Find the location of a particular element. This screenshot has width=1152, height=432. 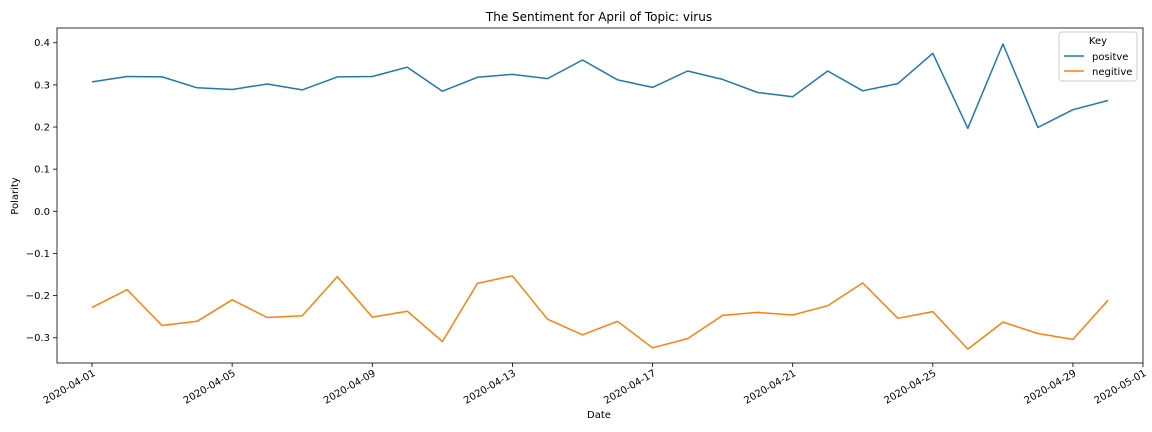

y-tick-label: −0.2 is located at coordinates (38, 296).